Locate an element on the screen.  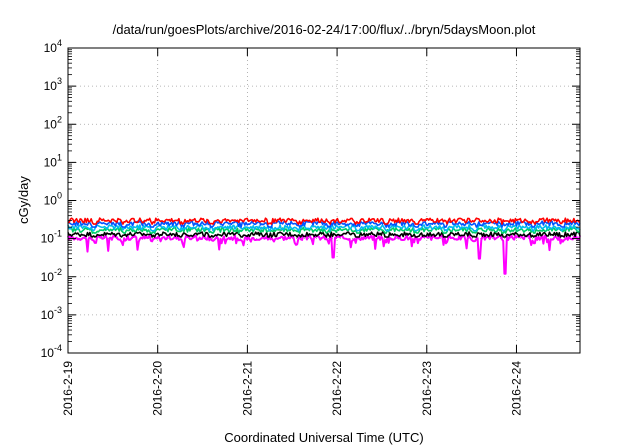
x-tick-label: 2016-2-23 is located at coordinates (427, 388).